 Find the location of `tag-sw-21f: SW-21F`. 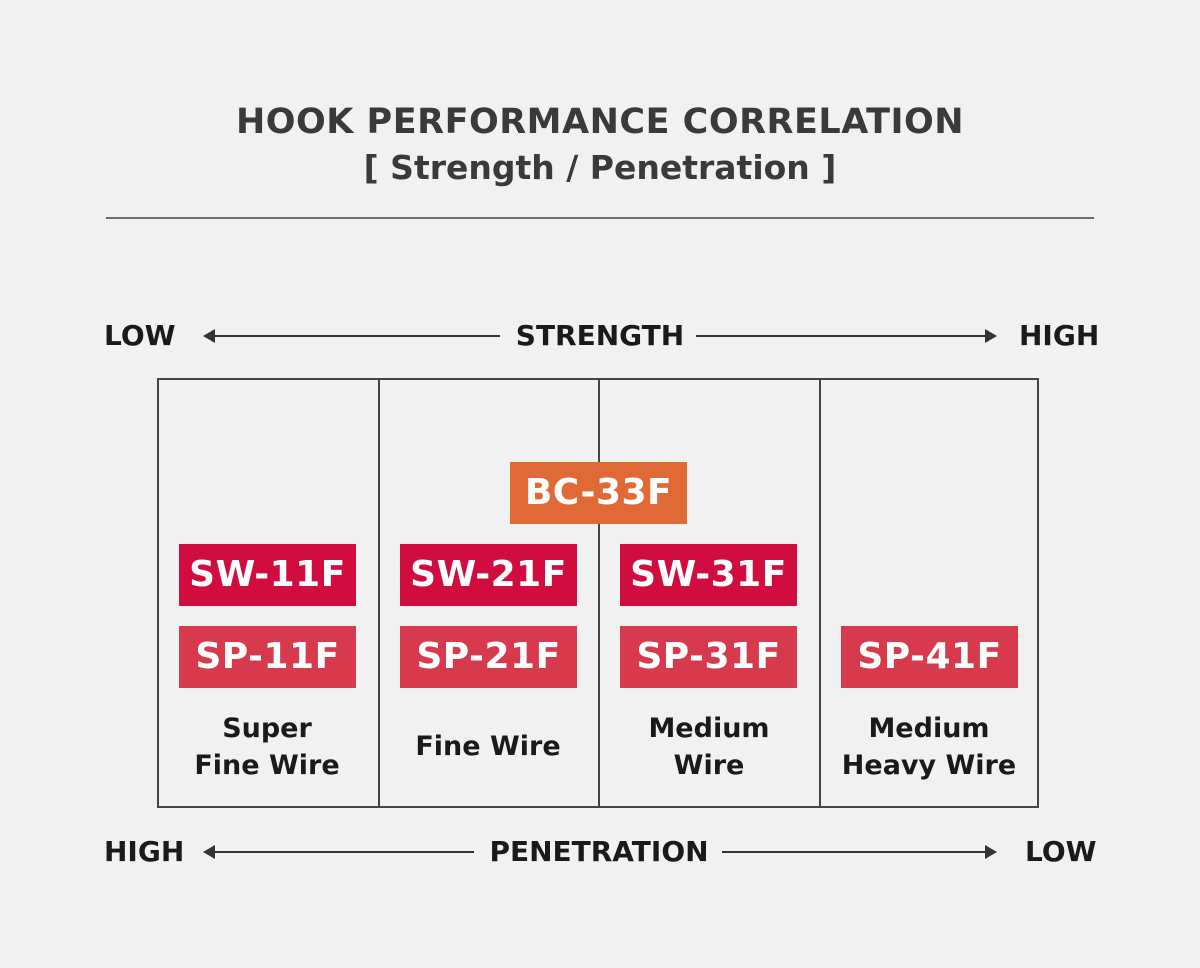

tag-sw-21f: SW-21F is located at coordinates (488, 575).